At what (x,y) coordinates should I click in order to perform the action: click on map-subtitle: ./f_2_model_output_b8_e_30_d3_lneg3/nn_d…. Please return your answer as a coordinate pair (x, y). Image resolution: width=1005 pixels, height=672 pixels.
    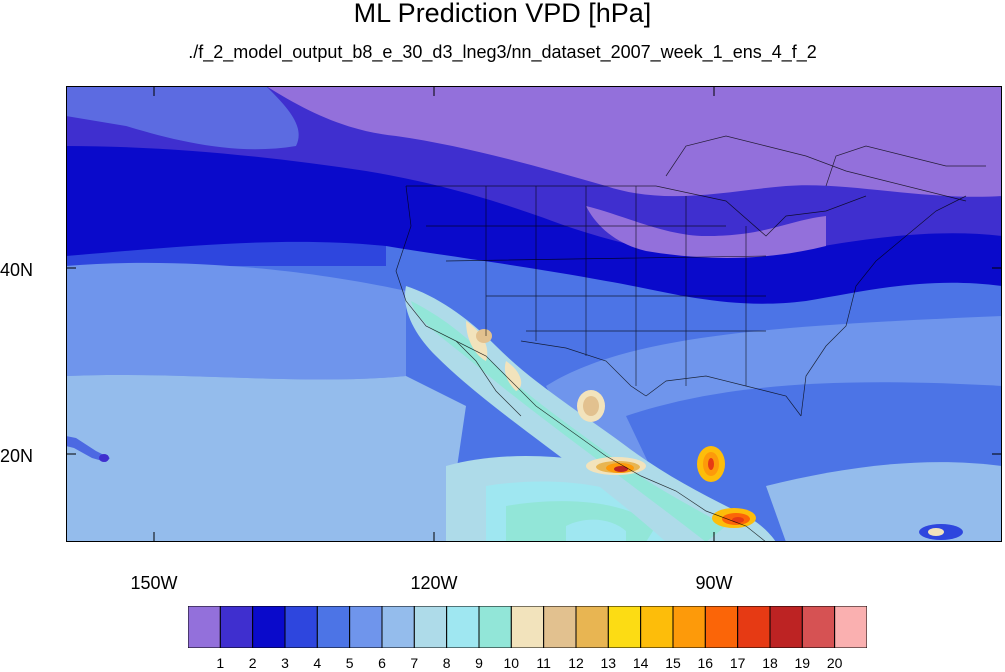
    Looking at the image, I should click on (502, 52).